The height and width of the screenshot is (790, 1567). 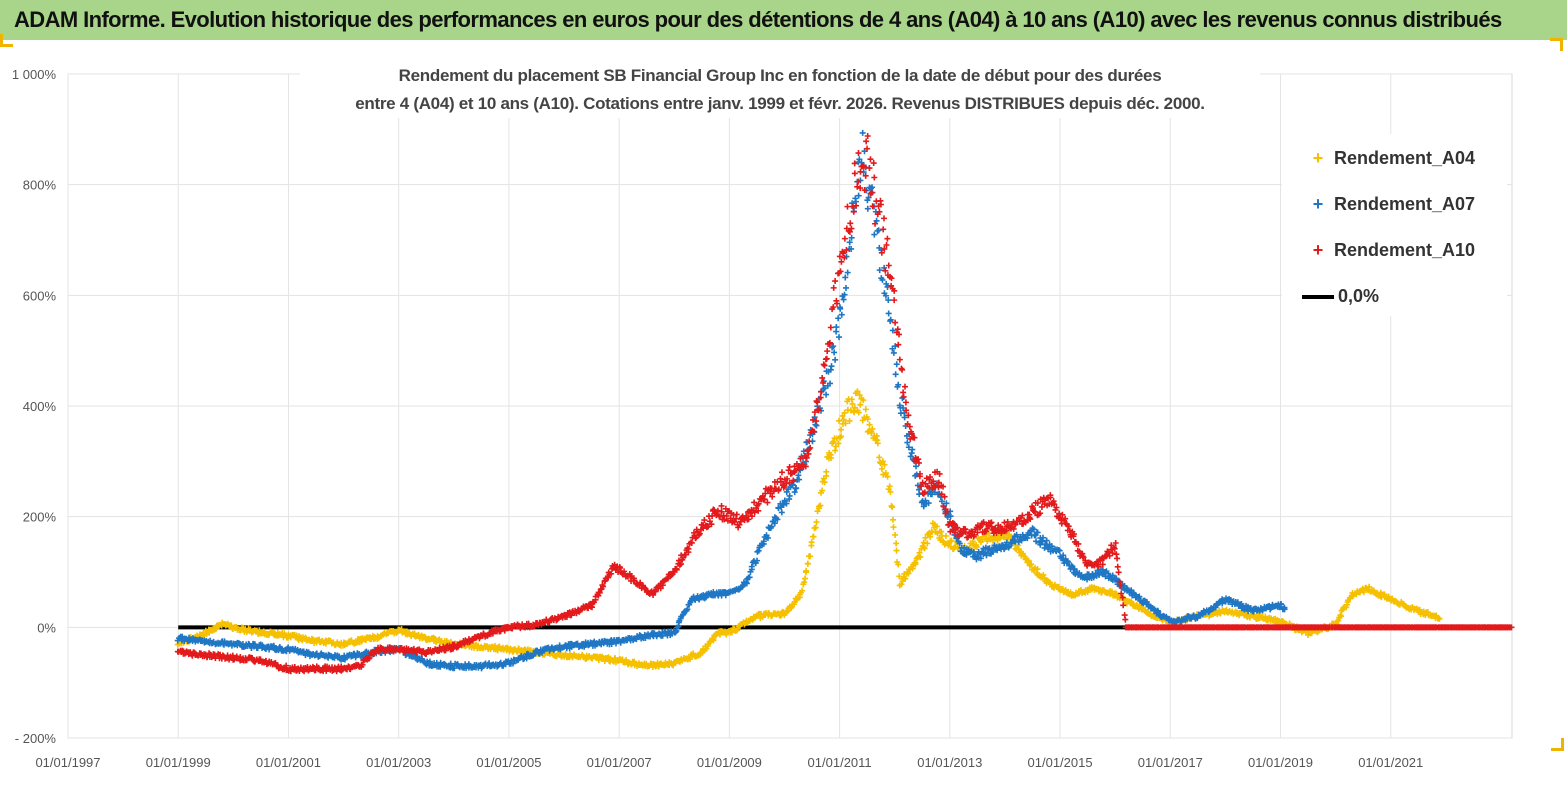 What do you see at coordinates (1556, 44) in the screenshot?
I see `corner-mark-top-right` at bounding box center [1556, 44].